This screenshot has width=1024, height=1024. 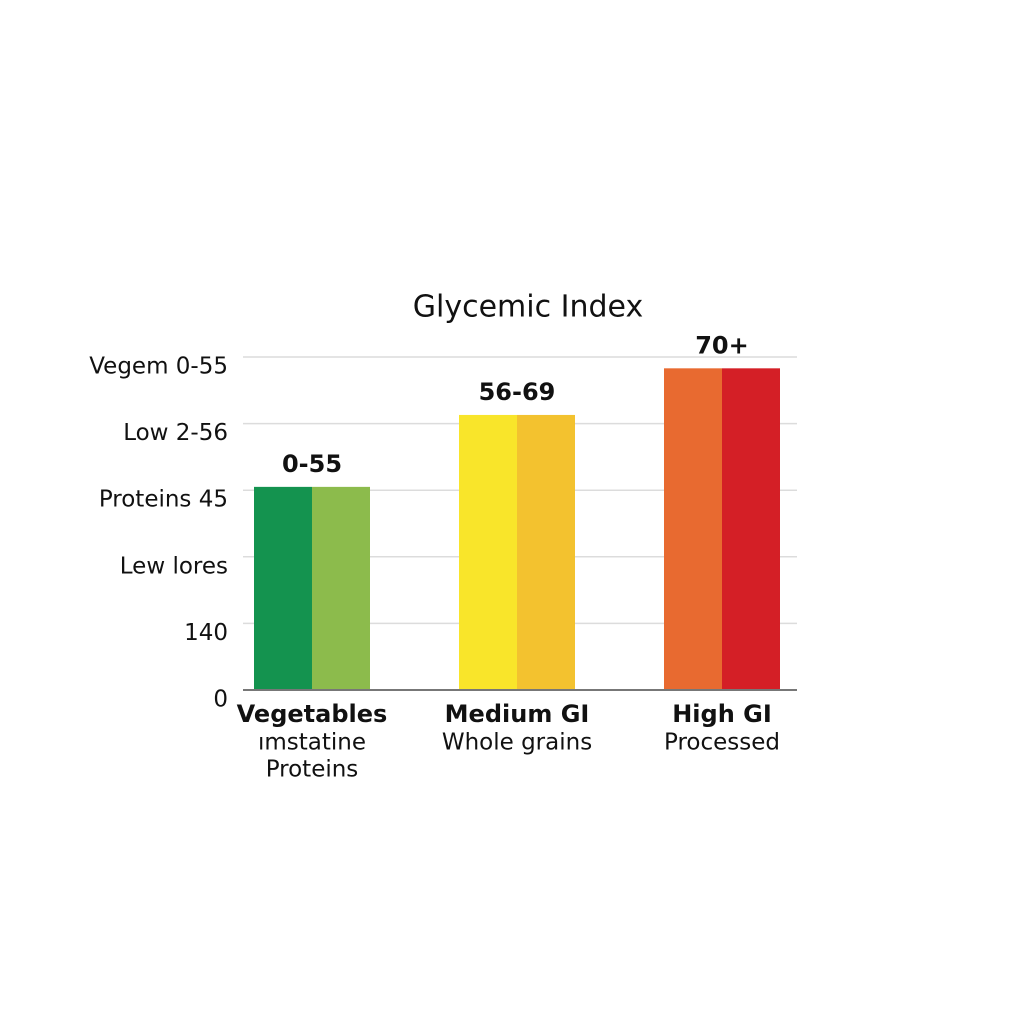 What do you see at coordinates (722, 714) in the screenshot?
I see `x-tick-label: High GI` at bounding box center [722, 714].